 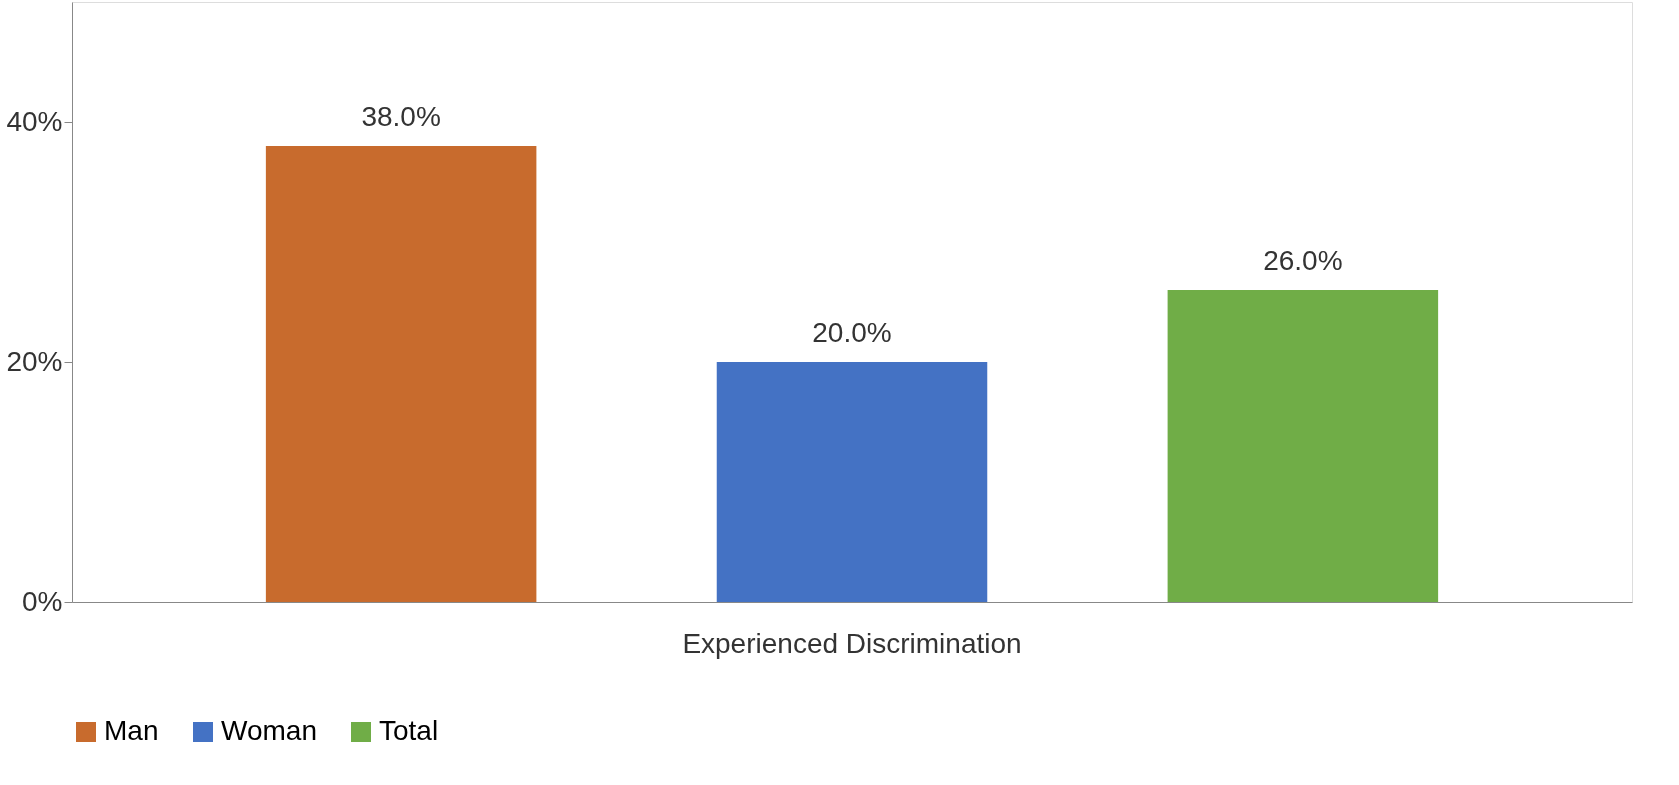 What do you see at coordinates (34, 121) in the screenshot?
I see `y-tick-label: 40%` at bounding box center [34, 121].